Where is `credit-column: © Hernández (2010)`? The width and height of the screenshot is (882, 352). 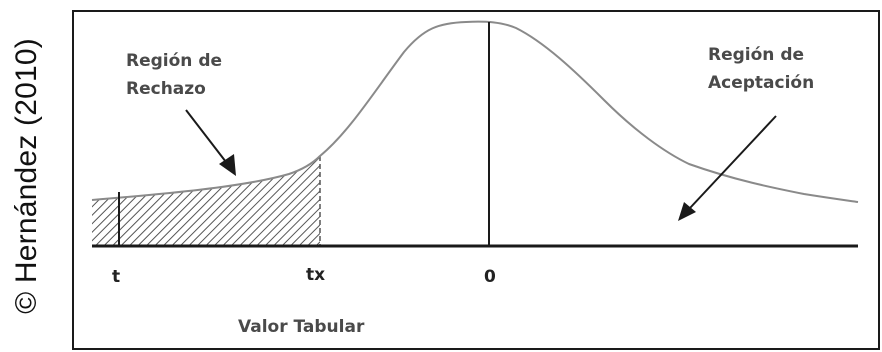
credit-column: © Hernández (2010) is located at coordinates (28, 176).